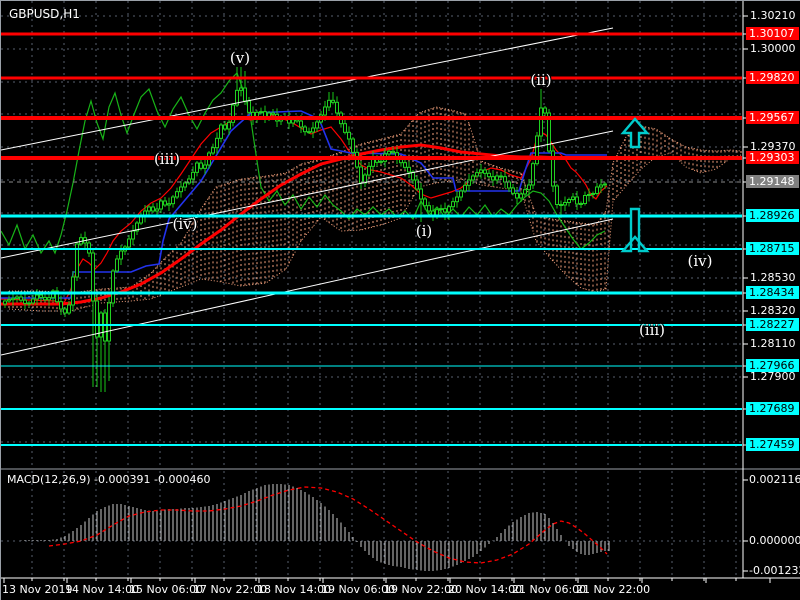  What do you see at coordinates (421, 589) in the screenshot?
I see `time-axis-label: 19 Nov 22:00` at bounding box center [421, 589].